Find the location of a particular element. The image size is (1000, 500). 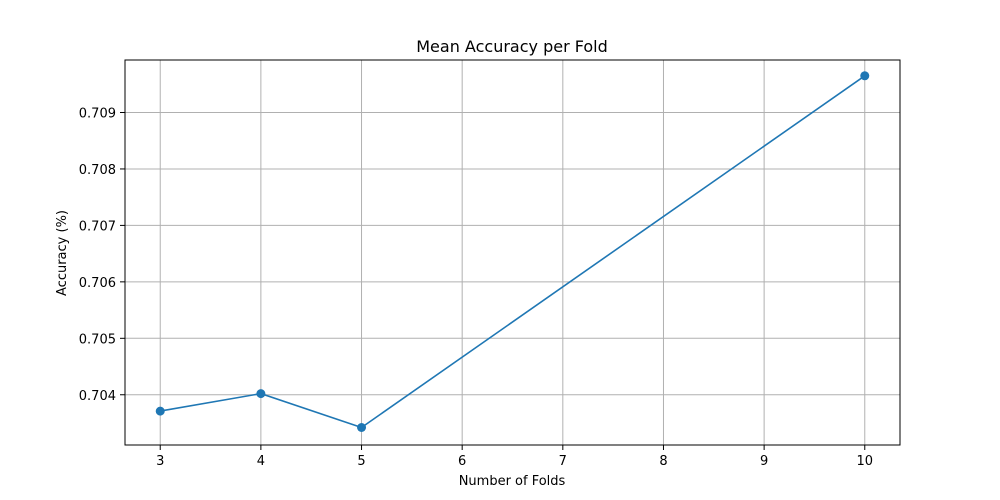

x-tick-label: 3 is located at coordinates (160, 461).